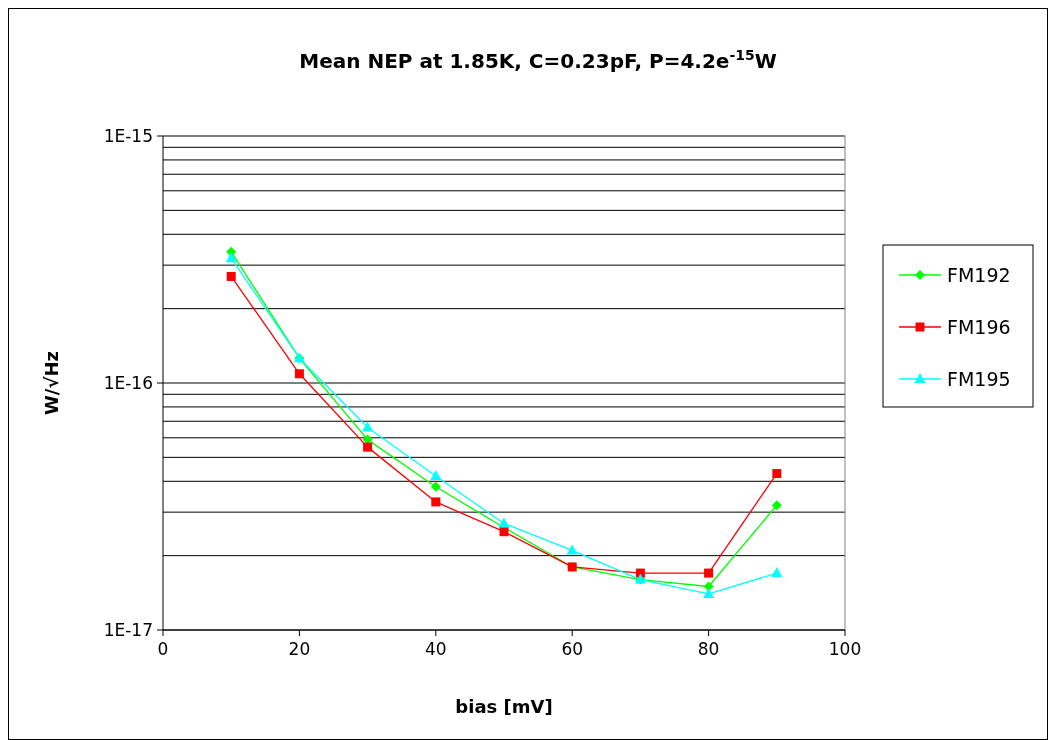 The width and height of the screenshot is (1050, 740). I want to click on legend-label: FM195, so click(979, 379).